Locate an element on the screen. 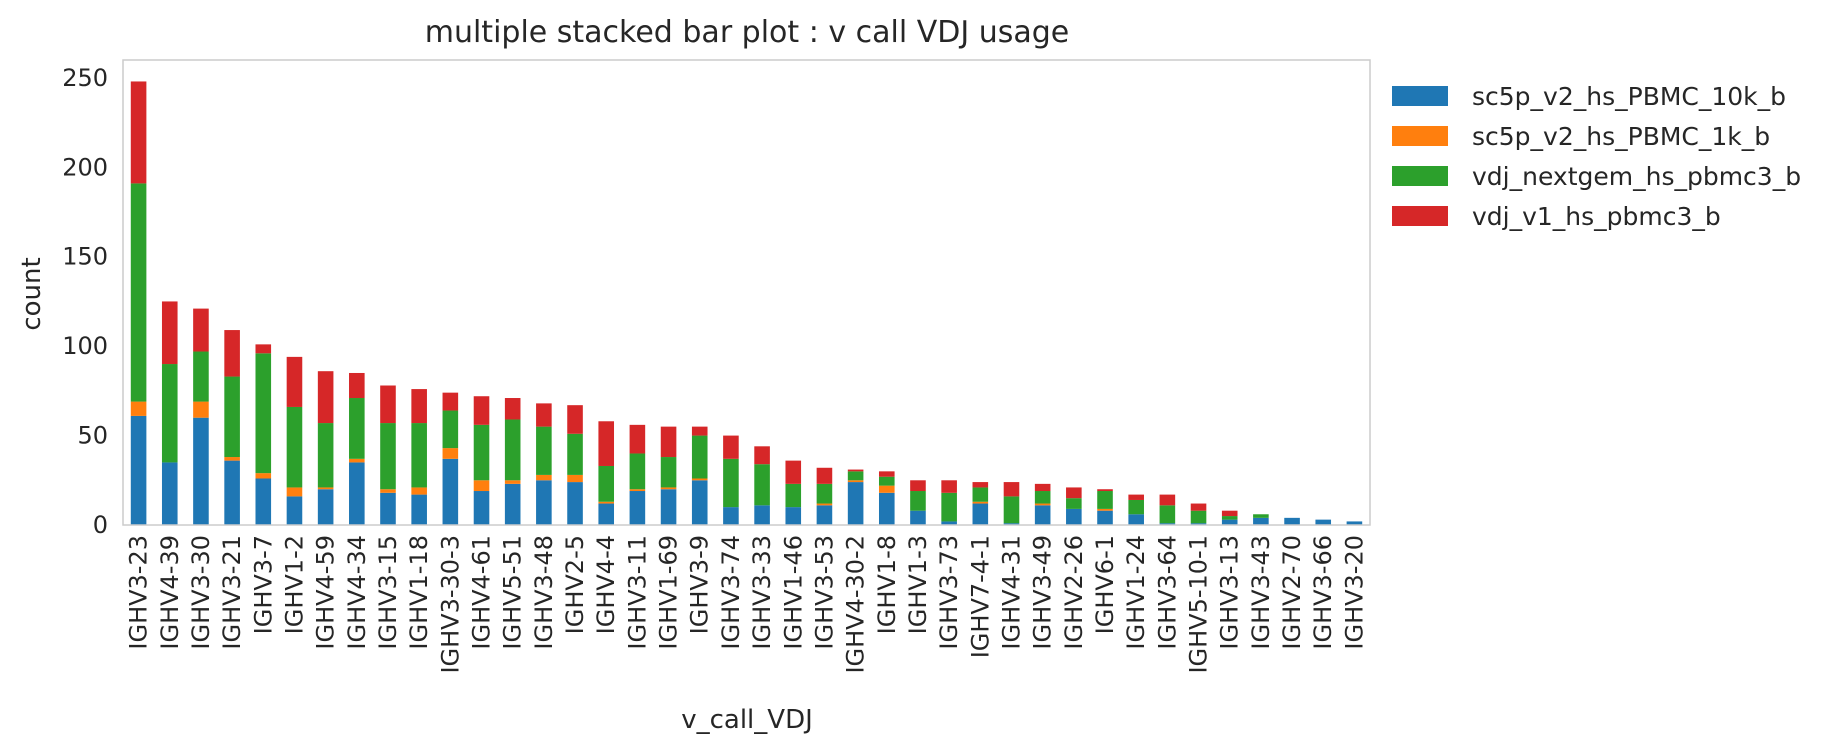  bar-segment-IGHV3-30-sc5p_v2_hs_PBMC_10k_b is located at coordinates (201, 471).